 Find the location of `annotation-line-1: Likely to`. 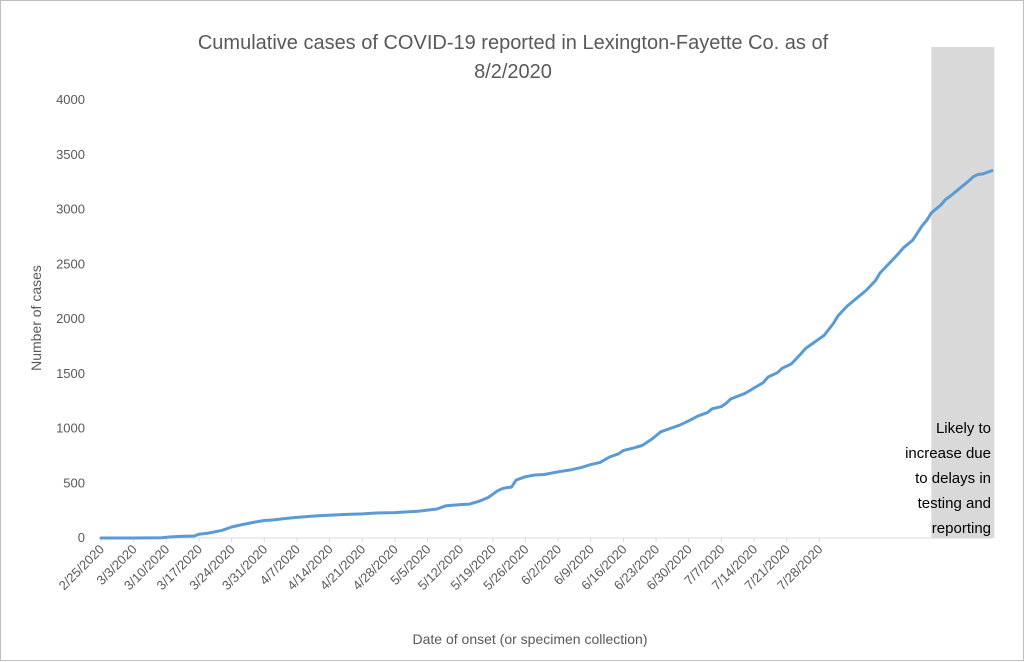

annotation-line-1: Likely to is located at coordinates (963, 428).